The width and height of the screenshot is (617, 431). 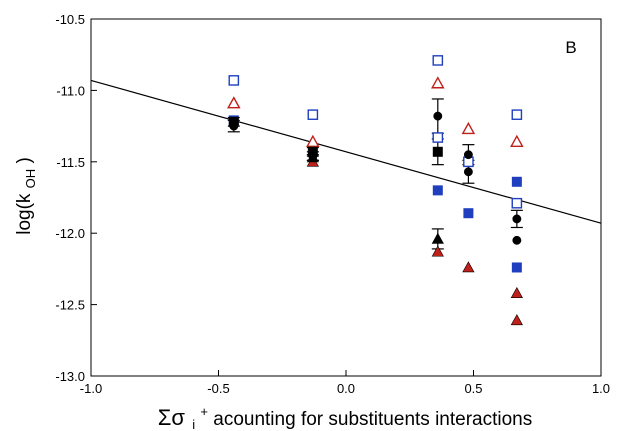 I want to click on x-tick-label: 1.0, so click(x=601, y=388).